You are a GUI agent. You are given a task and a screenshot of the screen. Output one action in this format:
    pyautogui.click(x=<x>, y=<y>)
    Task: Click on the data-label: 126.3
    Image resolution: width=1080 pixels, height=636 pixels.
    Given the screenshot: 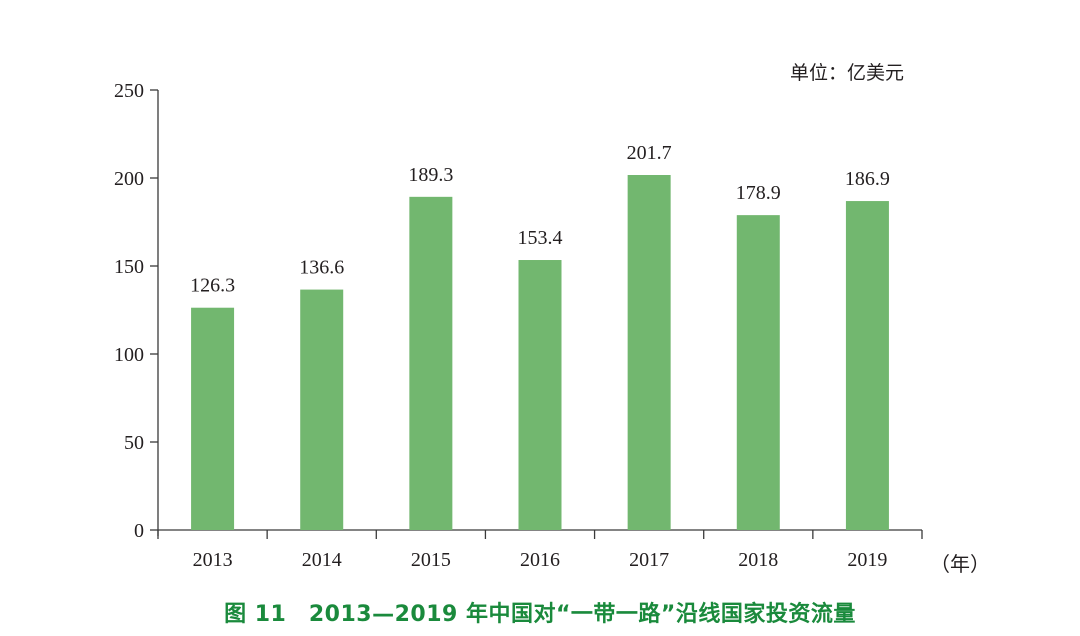 What is the action you would take?
    pyautogui.click(x=212, y=286)
    